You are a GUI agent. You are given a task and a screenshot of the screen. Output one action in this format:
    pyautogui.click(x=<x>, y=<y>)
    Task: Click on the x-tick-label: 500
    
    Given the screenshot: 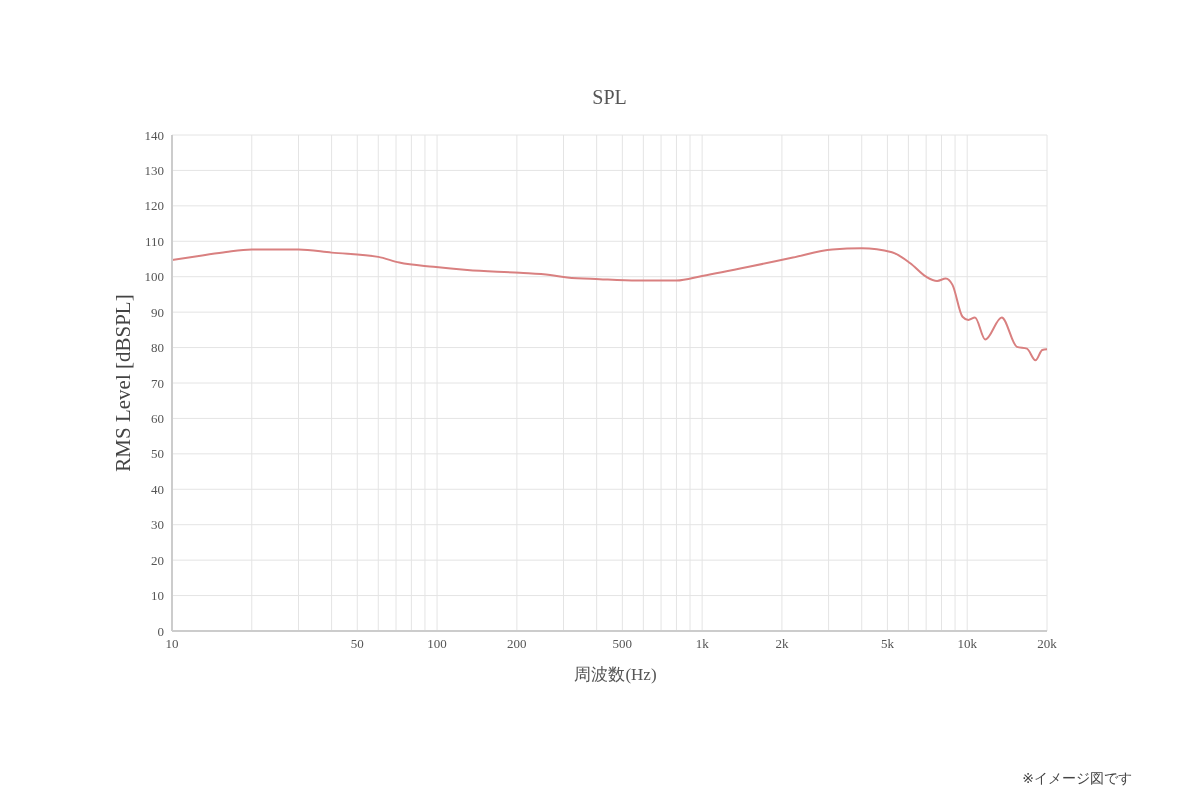 What is the action you would take?
    pyautogui.click(x=622, y=644)
    